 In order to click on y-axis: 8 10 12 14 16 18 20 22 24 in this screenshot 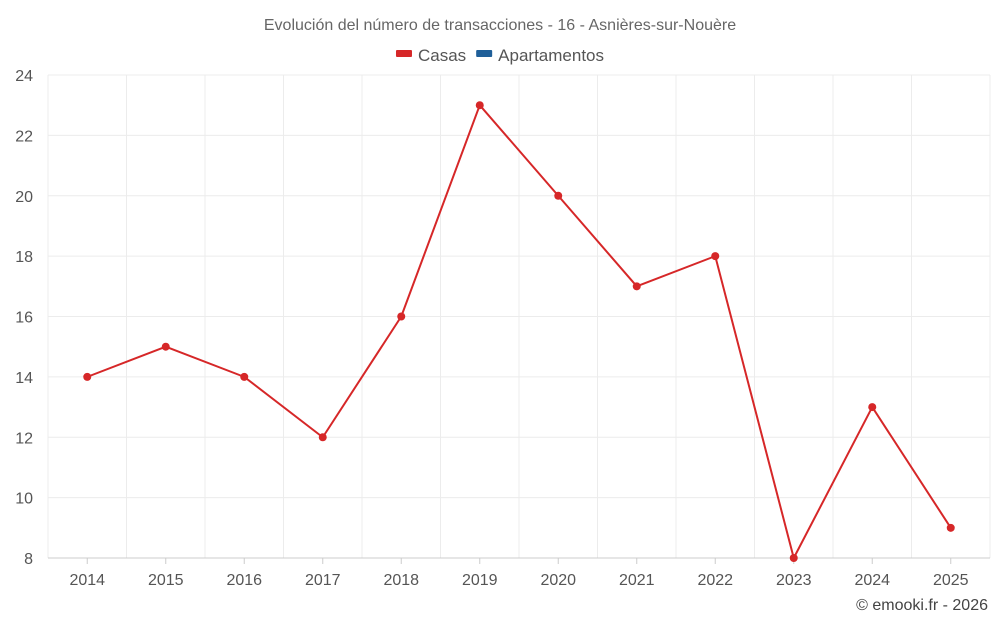, I will do `click(24, 318)`.